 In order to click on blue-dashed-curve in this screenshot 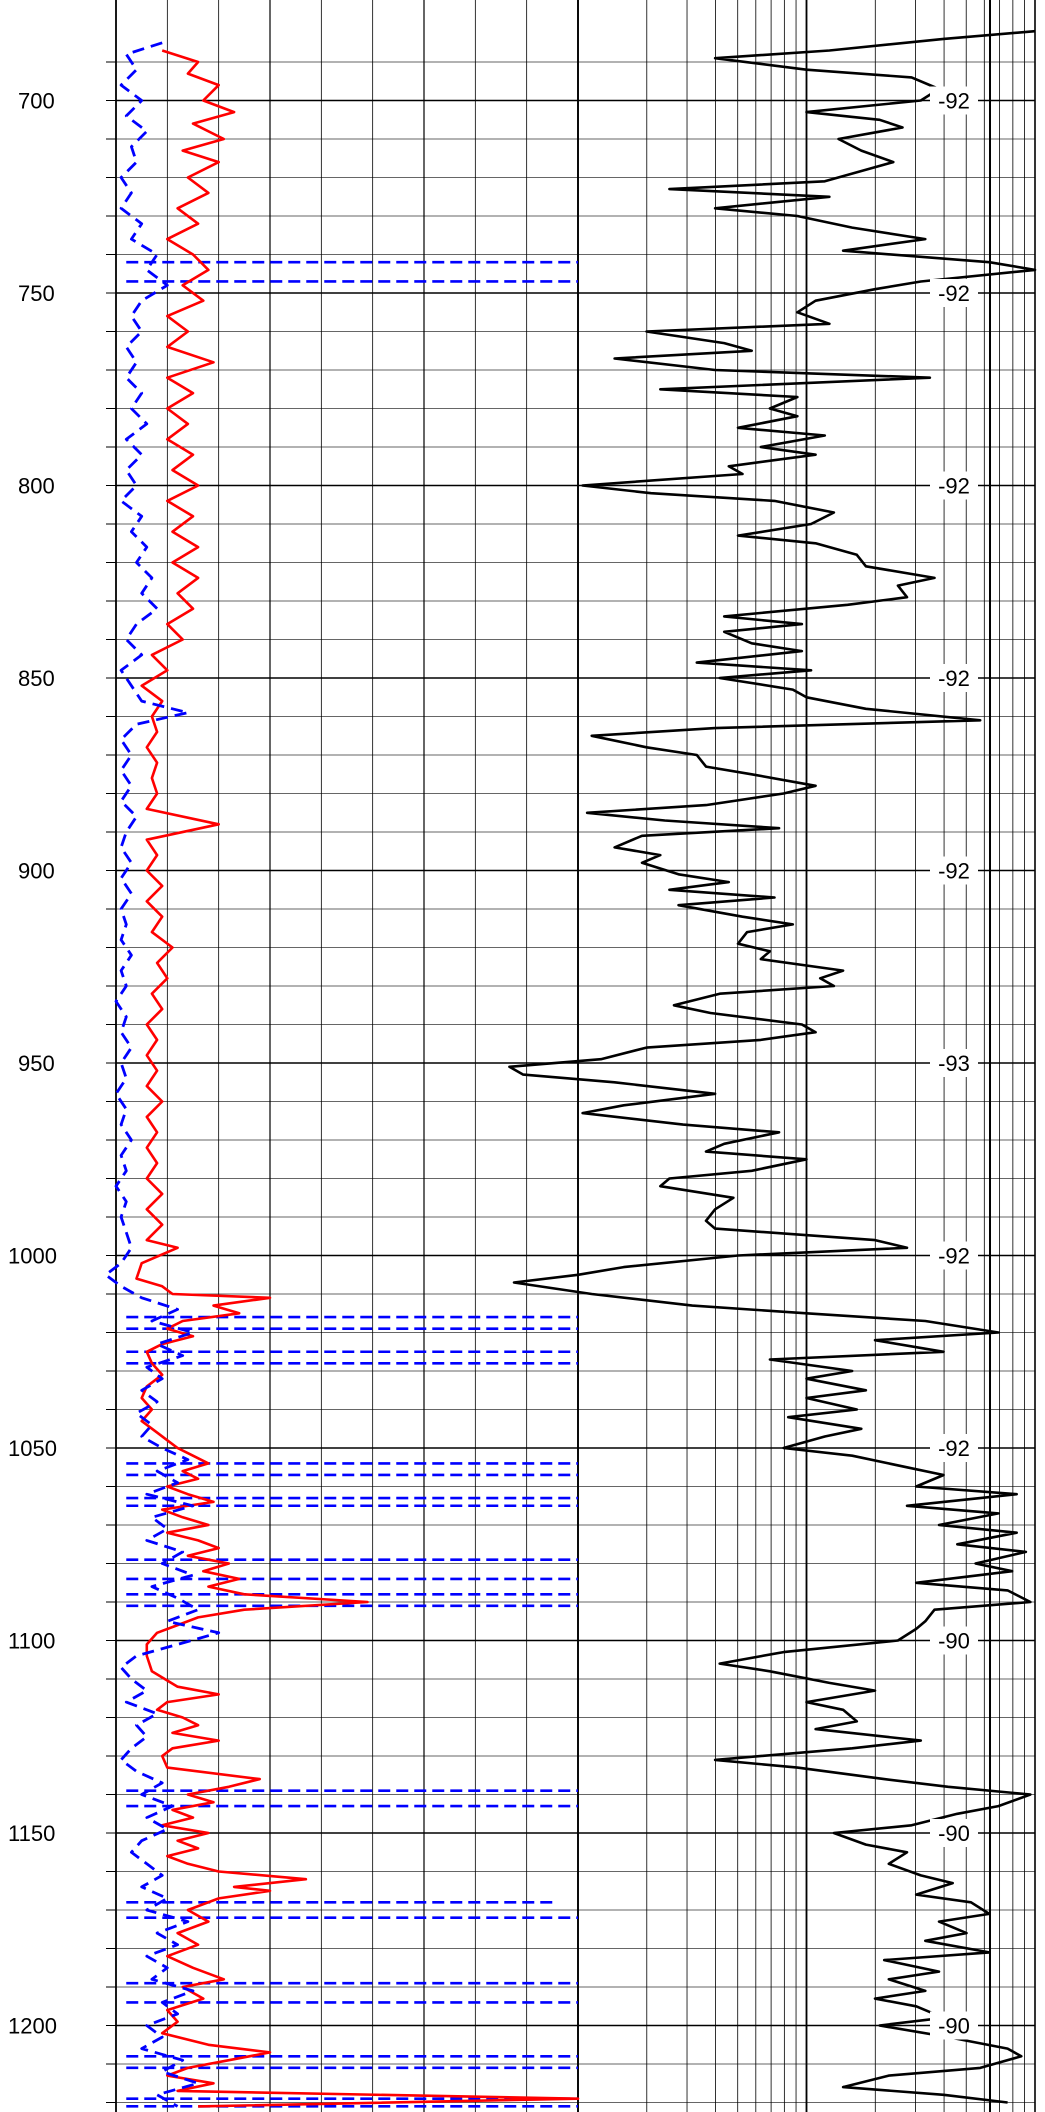, I will do `click(162, 1074)`.